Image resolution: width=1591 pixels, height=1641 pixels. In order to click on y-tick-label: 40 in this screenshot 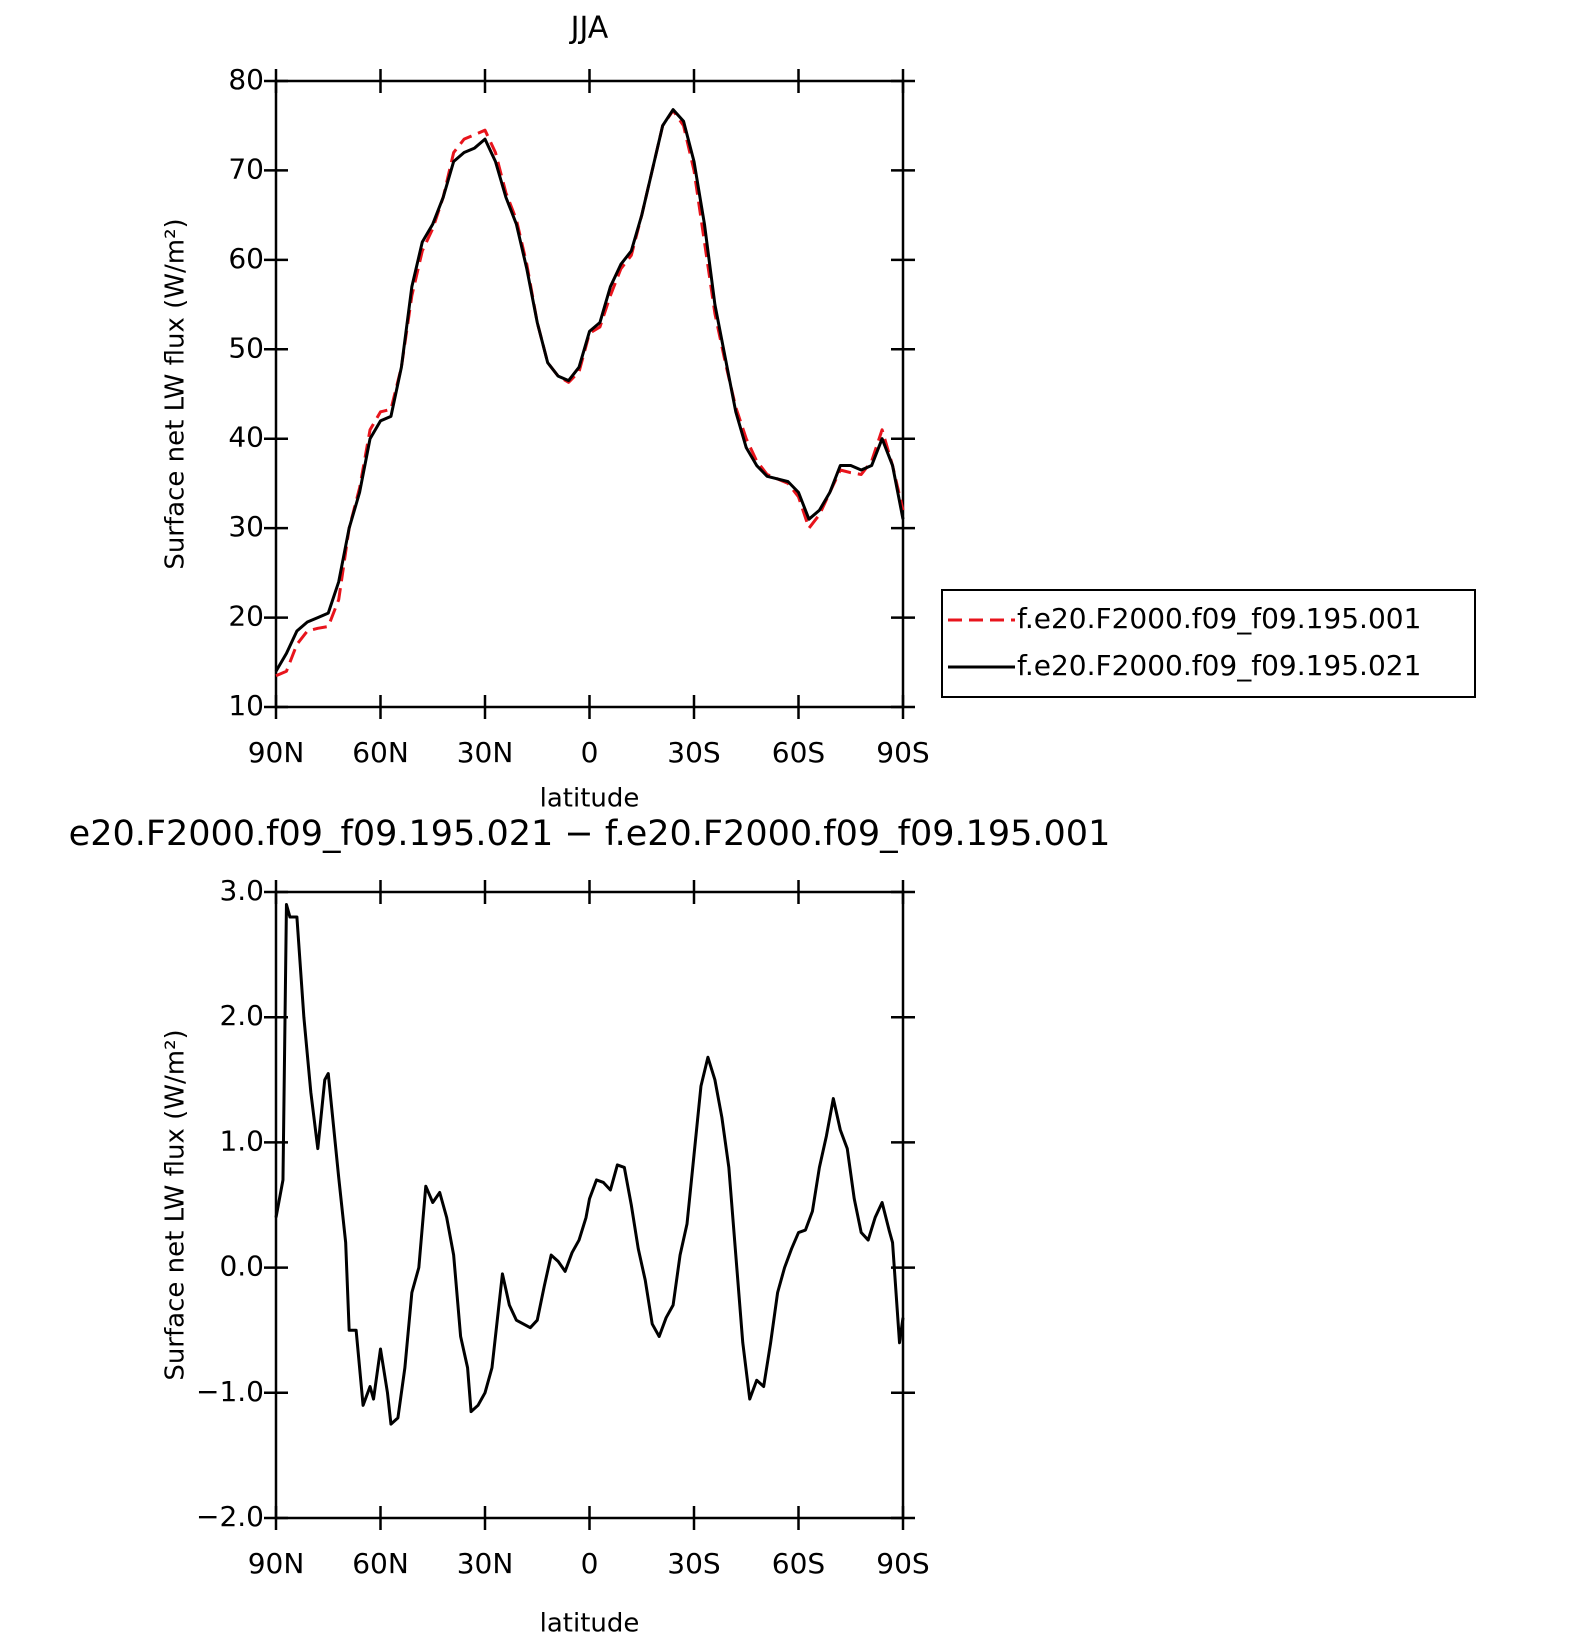, I will do `click(246, 437)`.